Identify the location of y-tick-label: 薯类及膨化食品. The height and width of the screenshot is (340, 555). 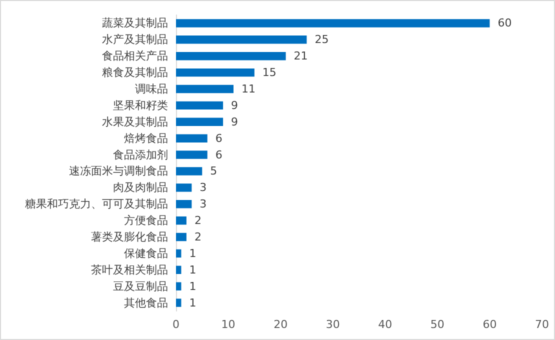
(129, 237).